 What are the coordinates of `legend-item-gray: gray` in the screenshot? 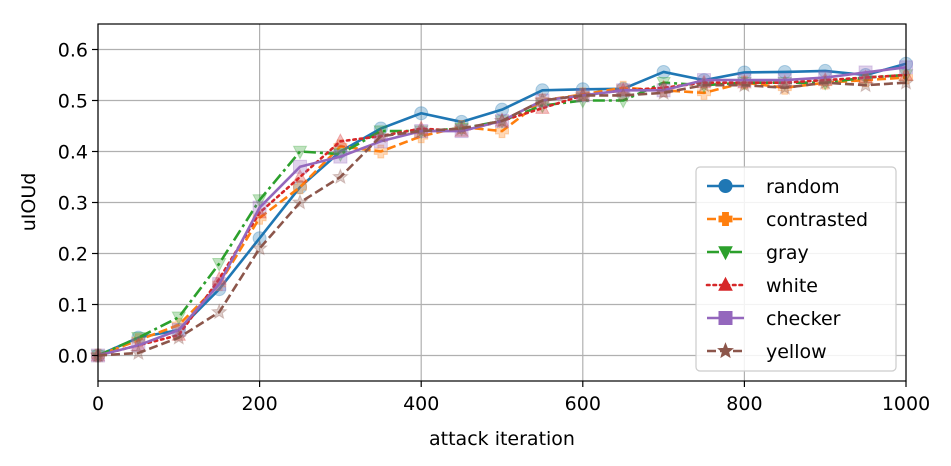 It's located at (758, 253).